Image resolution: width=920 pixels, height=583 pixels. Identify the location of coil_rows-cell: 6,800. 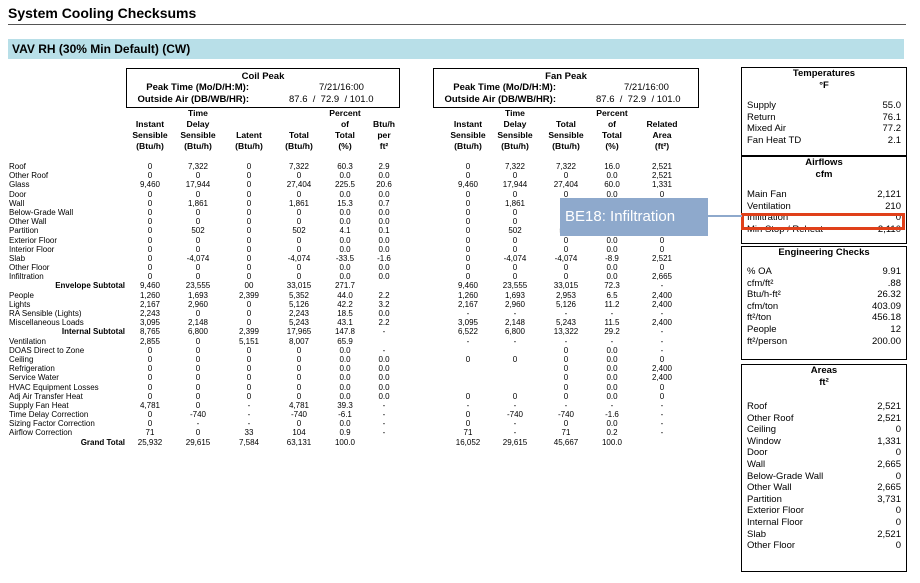
(198, 332).